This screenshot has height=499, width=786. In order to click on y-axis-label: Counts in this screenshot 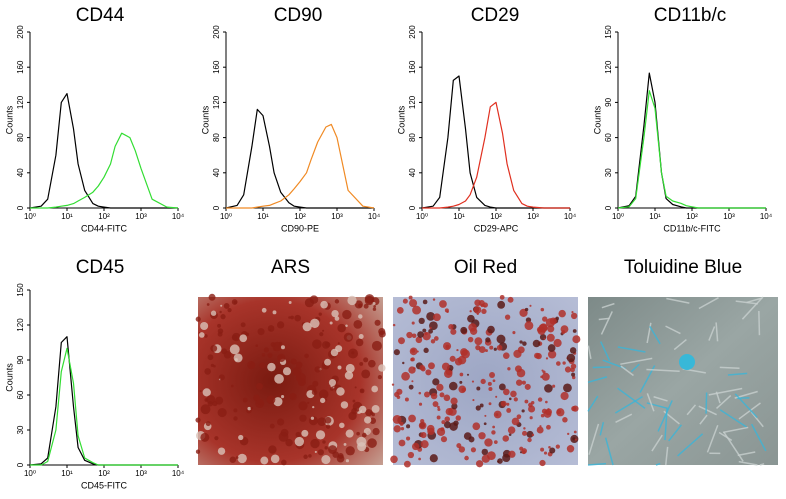, I will do `click(597, 119)`.